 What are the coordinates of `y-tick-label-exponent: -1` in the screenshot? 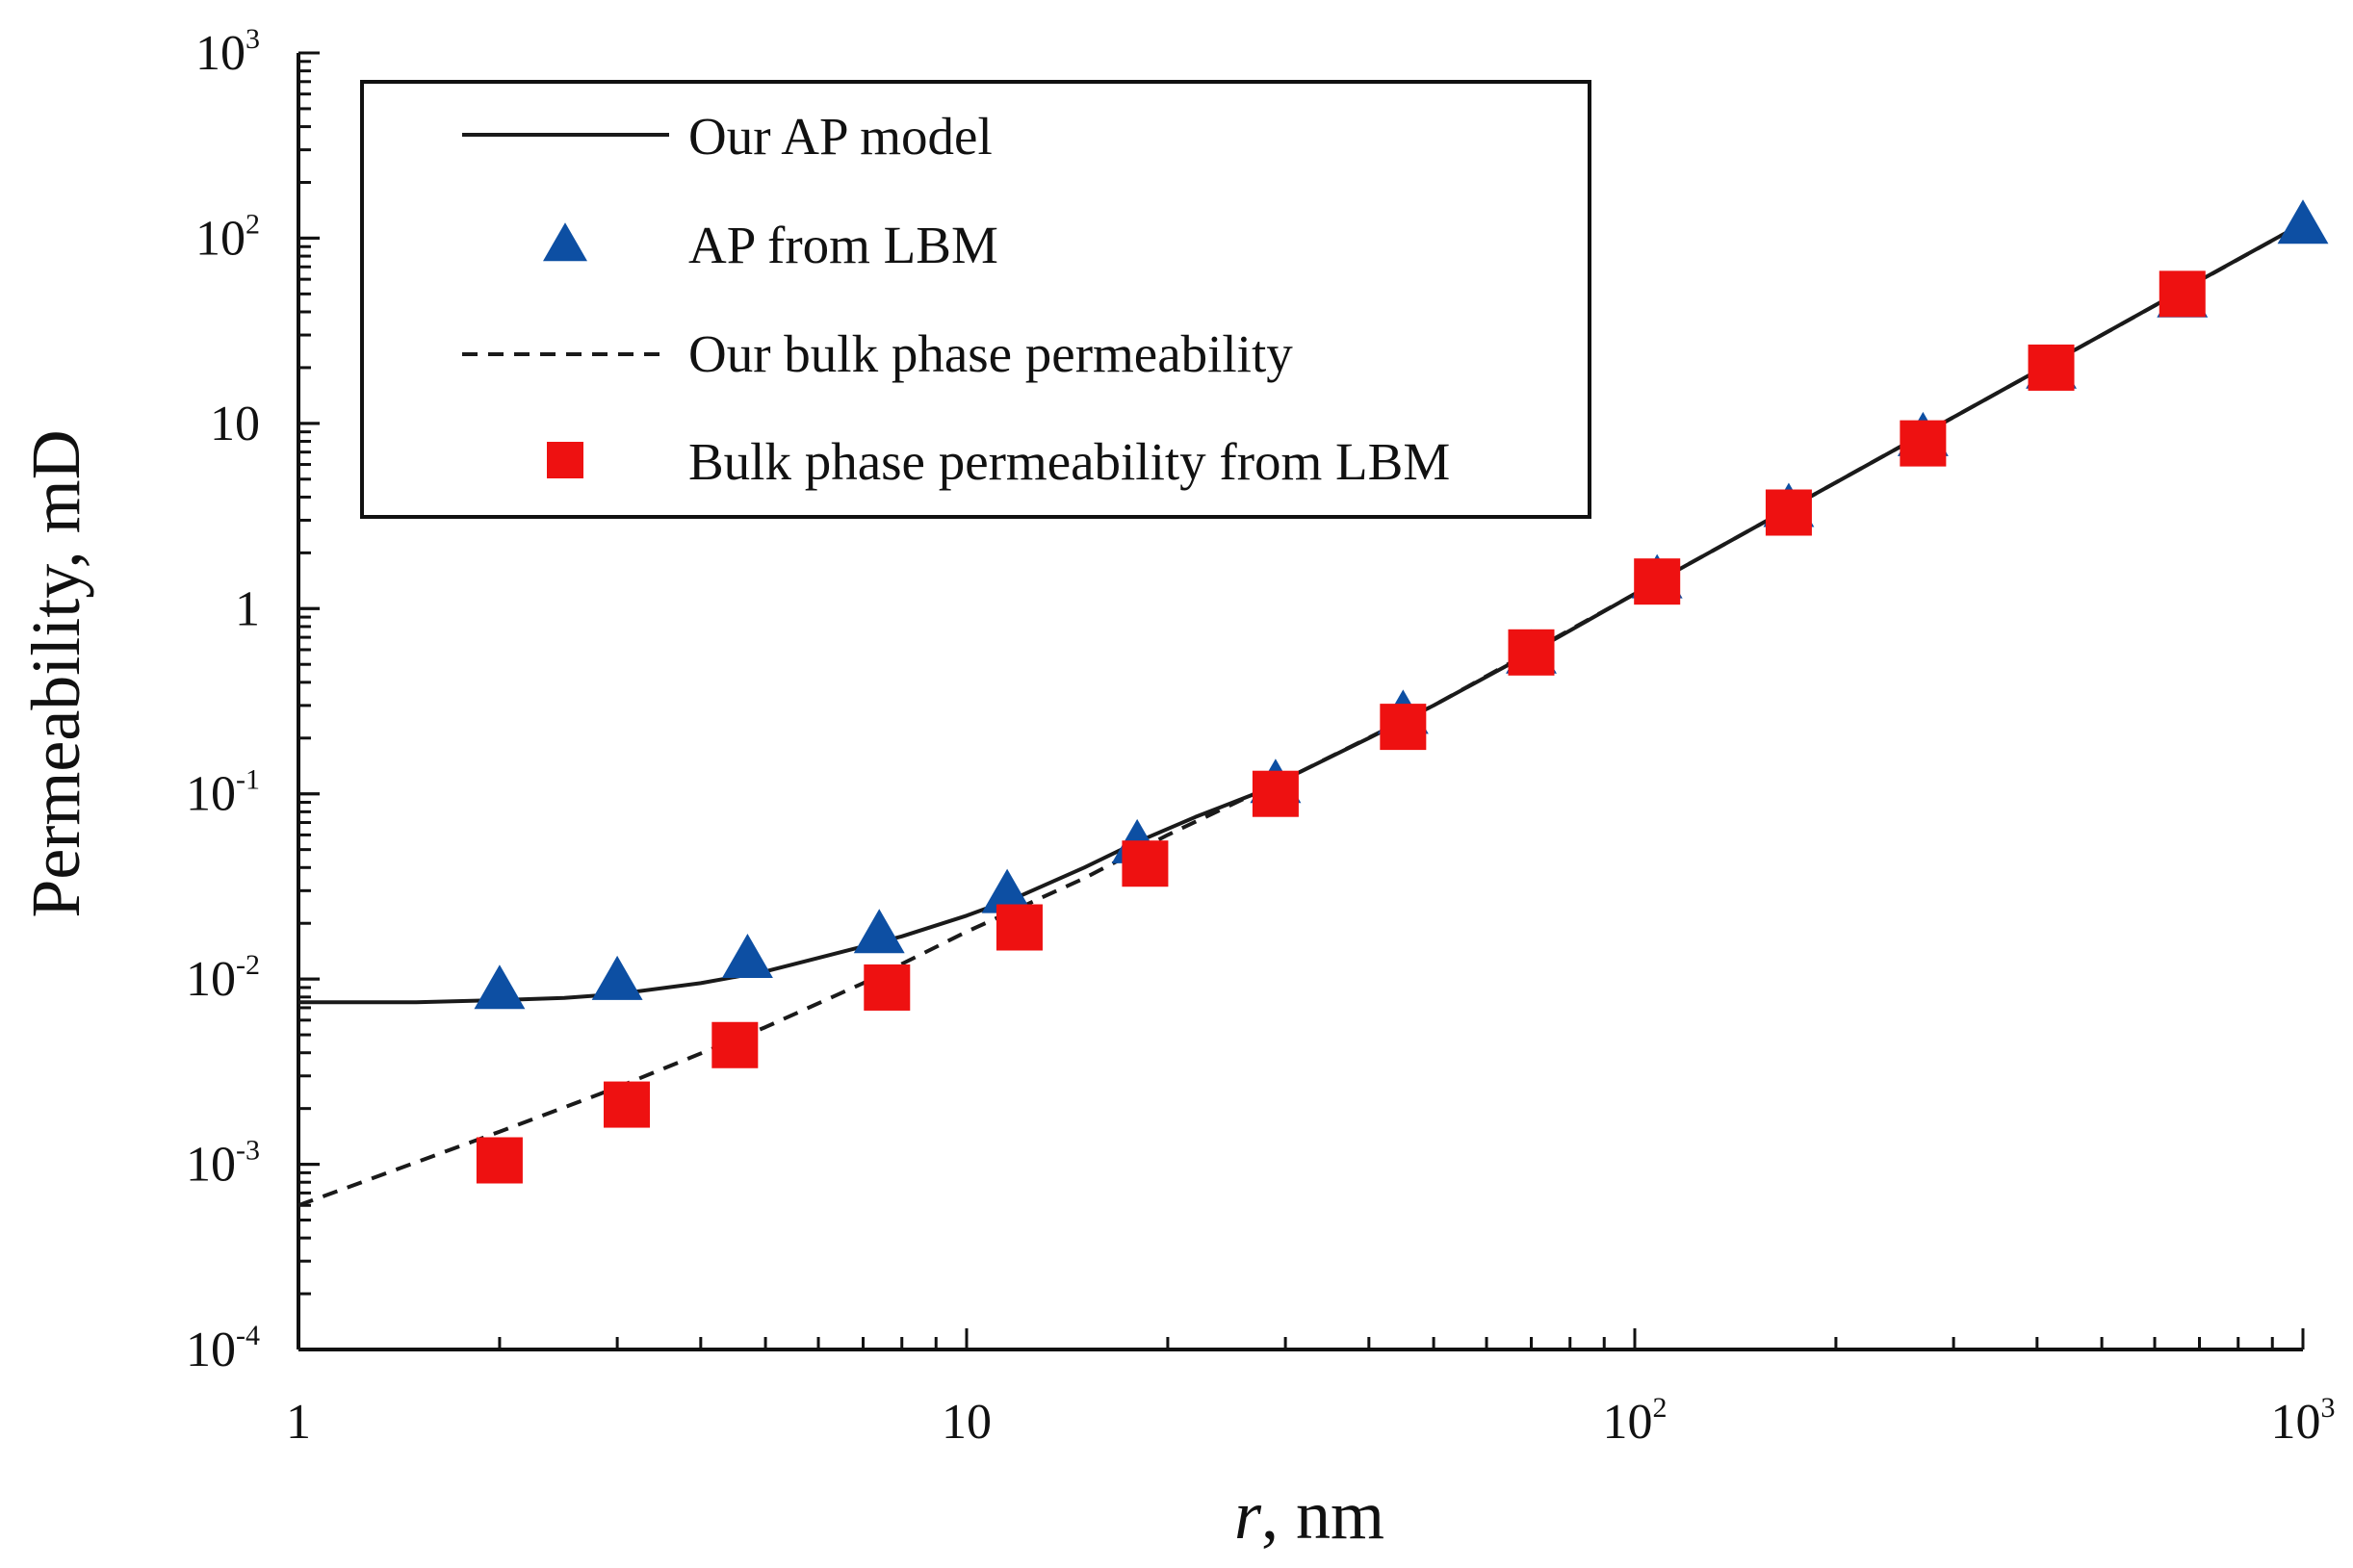 It's located at (248, 780).